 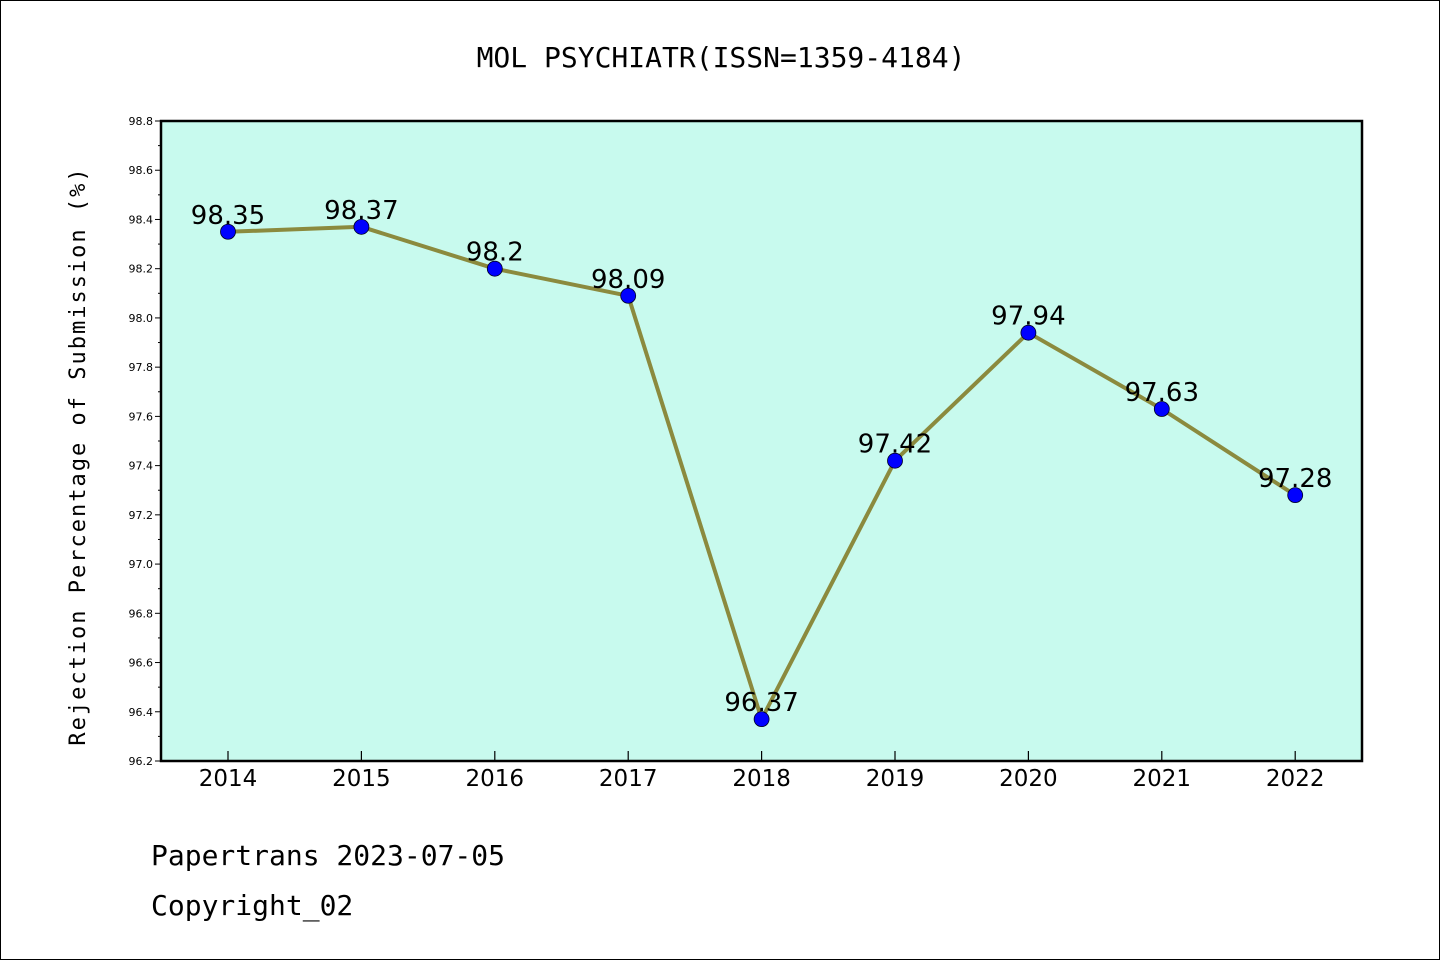 I want to click on data-label: 98.35, so click(x=228, y=216).